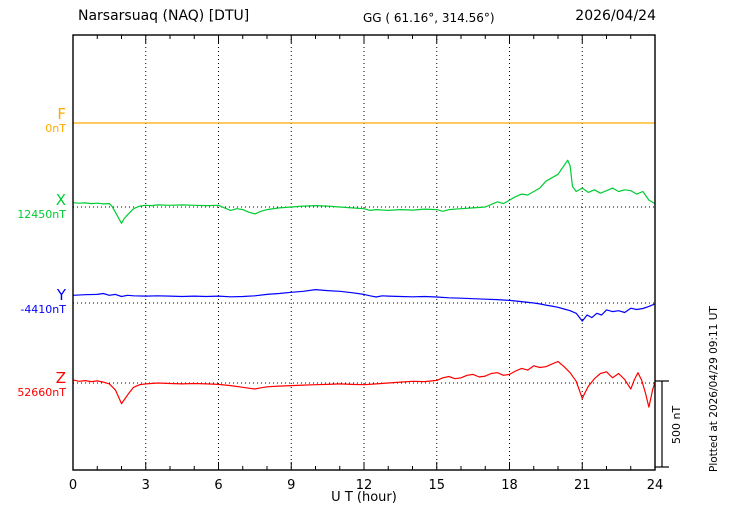  Describe the element at coordinates (364, 191) in the screenshot. I see `series-X-trace` at that location.